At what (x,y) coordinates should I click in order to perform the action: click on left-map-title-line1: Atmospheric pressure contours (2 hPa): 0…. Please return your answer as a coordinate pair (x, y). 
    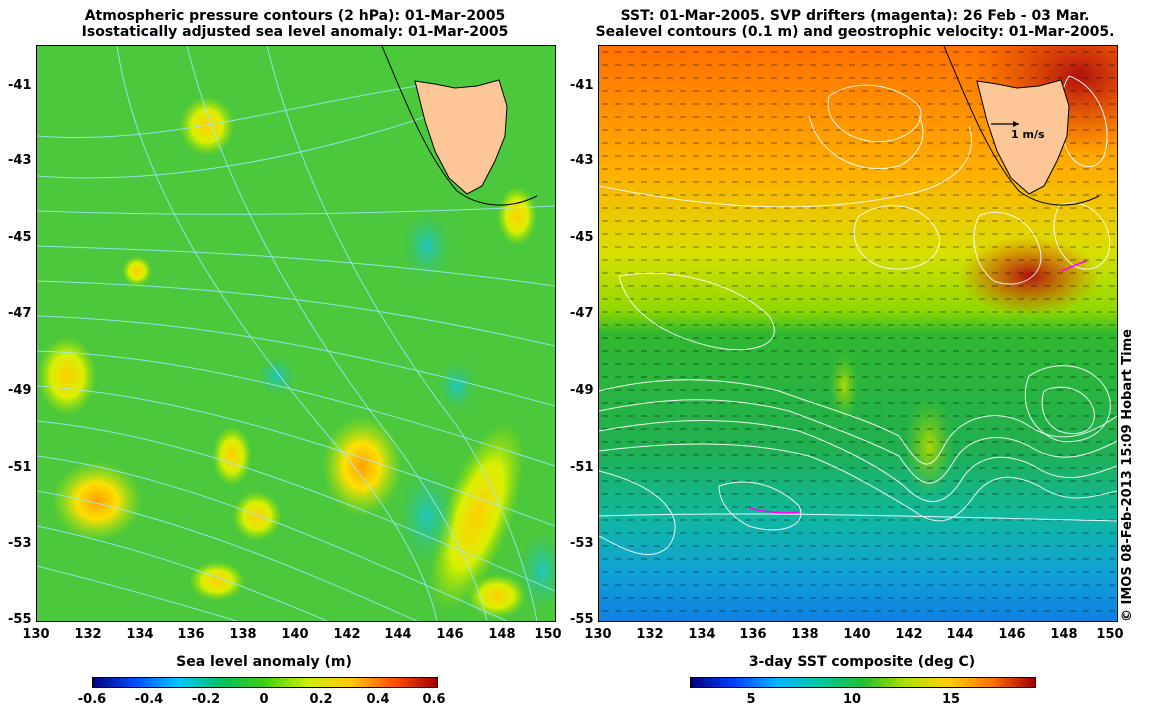
    Looking at the image, I should click on (295, 16).